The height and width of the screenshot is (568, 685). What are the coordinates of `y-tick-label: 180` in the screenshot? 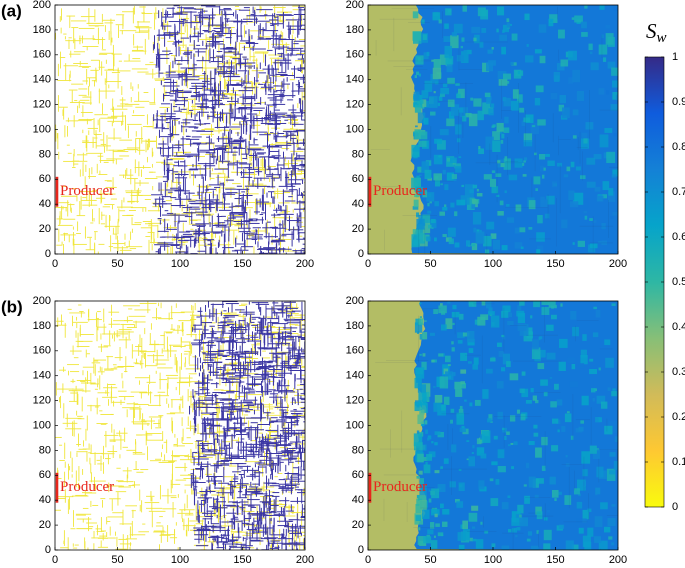 It's located at (42, 30).